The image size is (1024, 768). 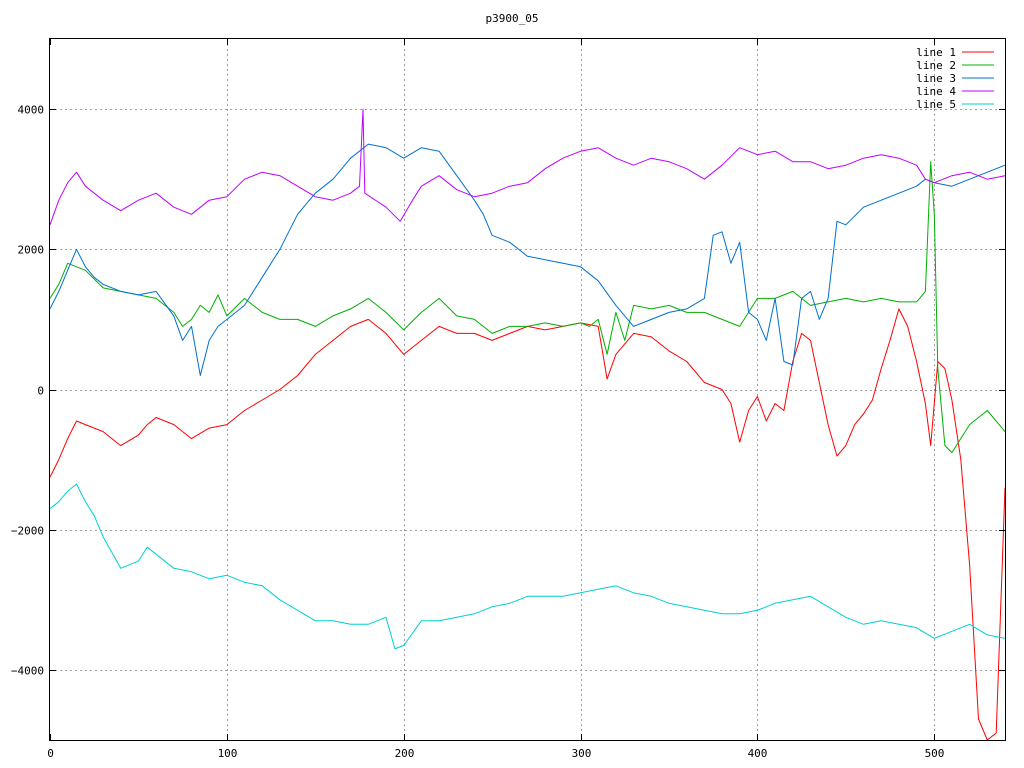 What do you see at coordinates (27, 671) in the screenshot?
I see `y-tick-label: −4000` at bounding box center [27, 671].